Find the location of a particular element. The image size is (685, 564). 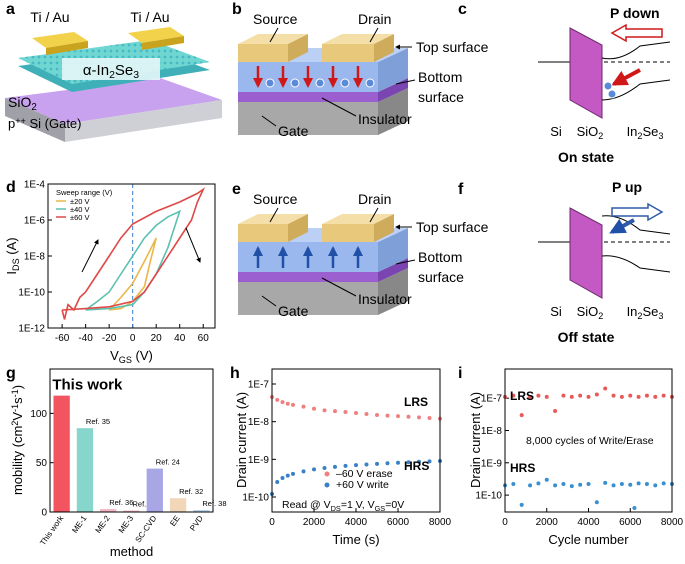

panel-label: h is located at coordinates (235, 373).